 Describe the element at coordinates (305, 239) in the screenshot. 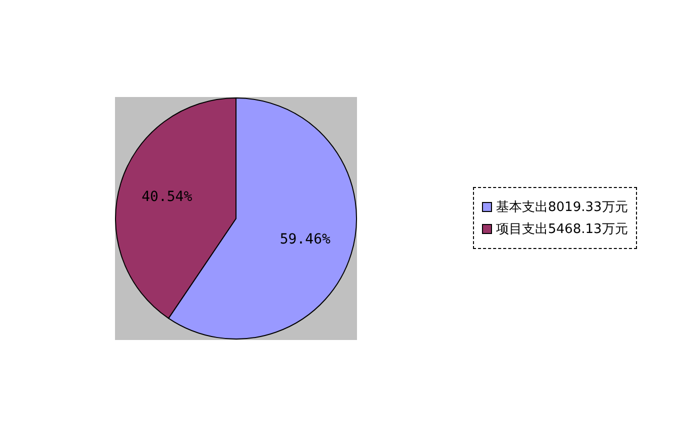

I see `data-label: 59.46%` at that location.